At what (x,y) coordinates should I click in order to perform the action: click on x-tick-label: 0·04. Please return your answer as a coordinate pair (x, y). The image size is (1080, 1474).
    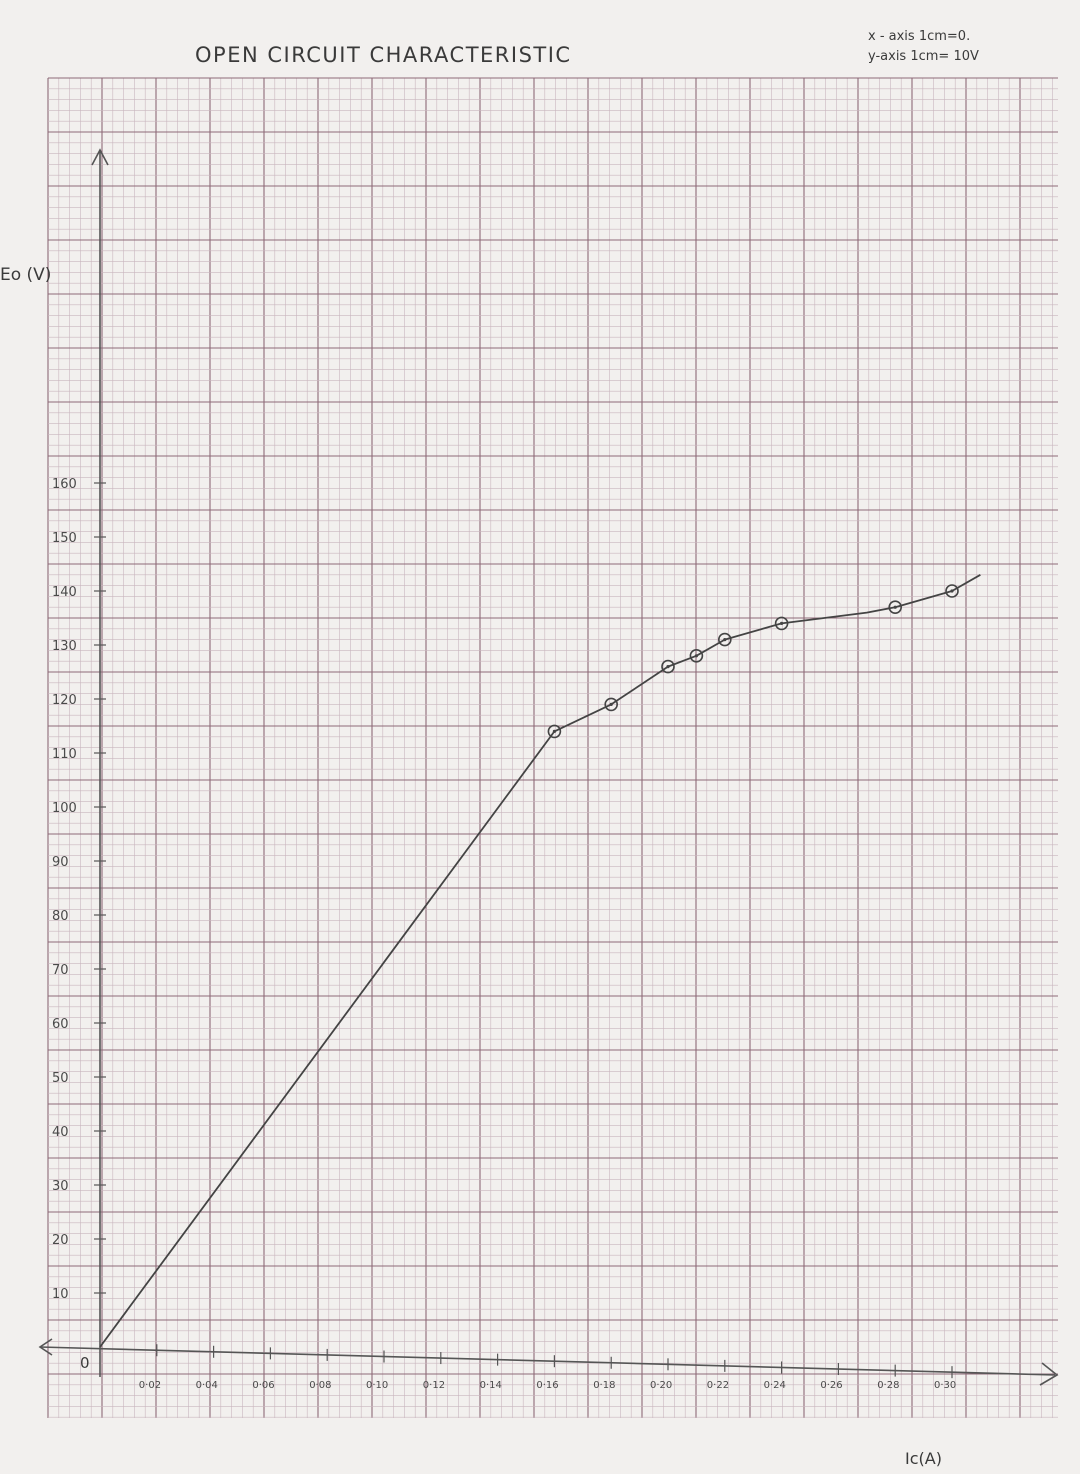
    Looking at the image, I should click on (207, 1385).